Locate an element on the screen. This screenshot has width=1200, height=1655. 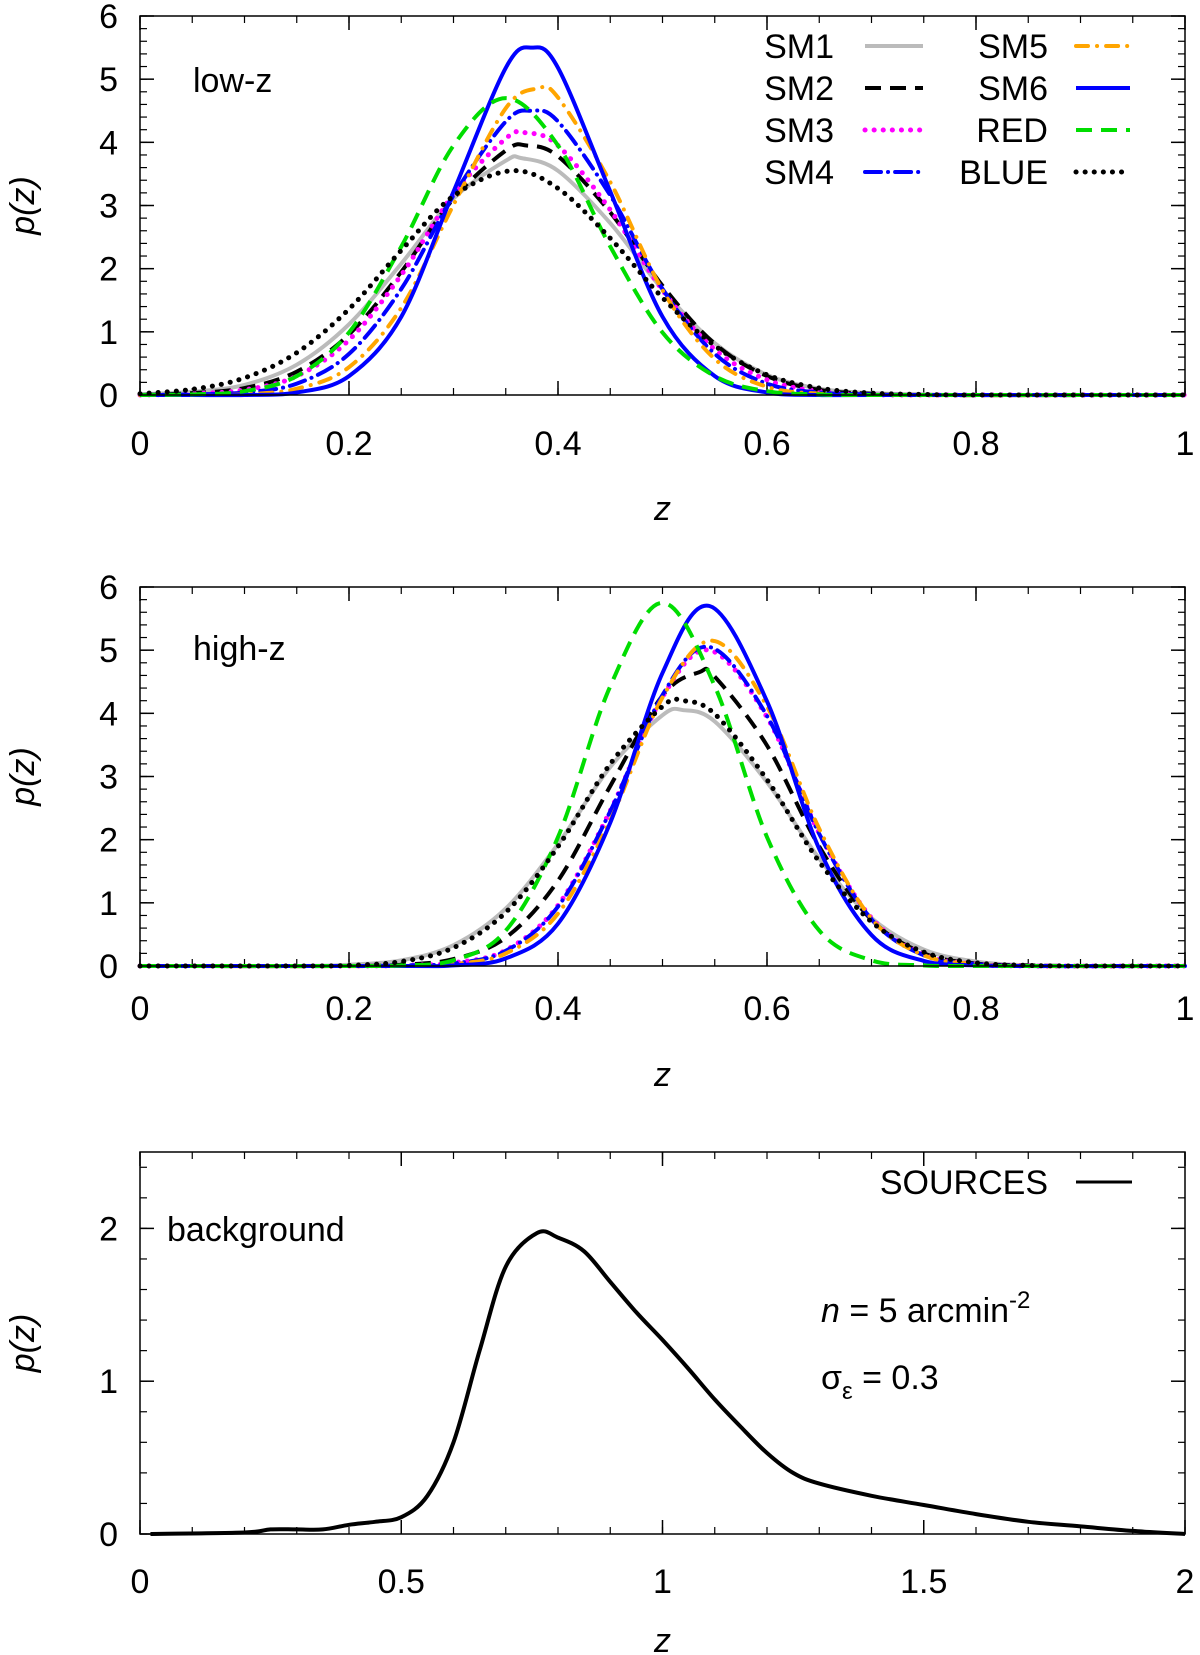
x-tick-label: 2 is located at coordinates (1185, 1582).